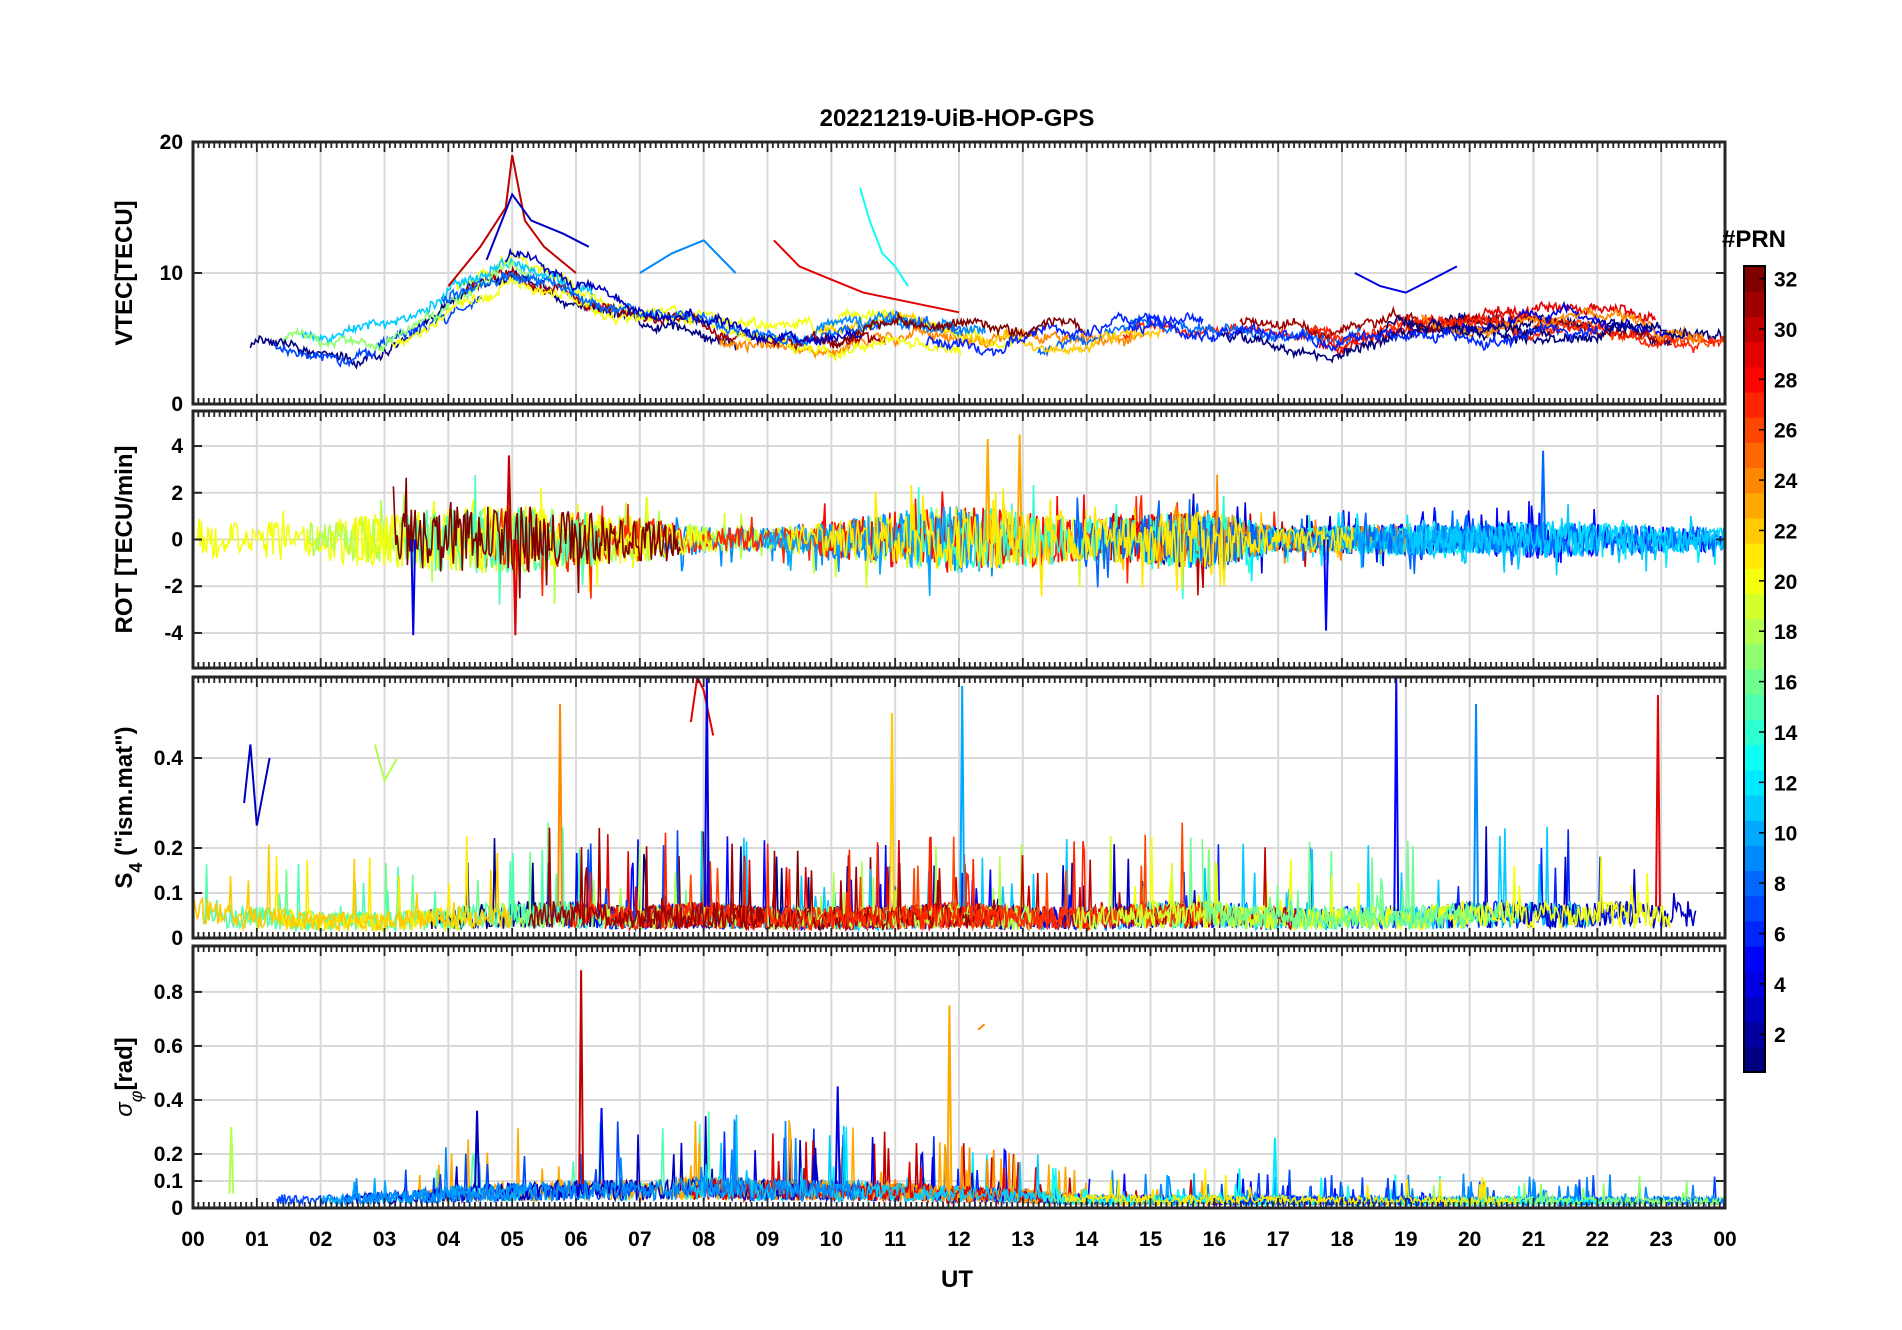 The width and height of the screenshot is (1902, 1330). What do you see at coordinates (1785, 683) in the screenshot?
I see `colorbar-tick-label: 16` at bounding box center [1785, 683].